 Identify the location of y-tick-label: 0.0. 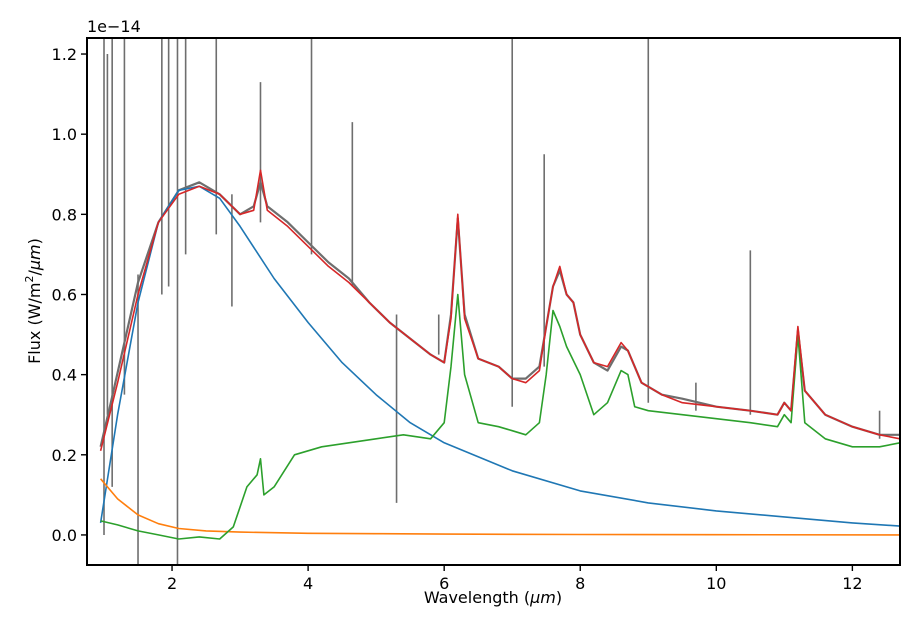
(64, 535).